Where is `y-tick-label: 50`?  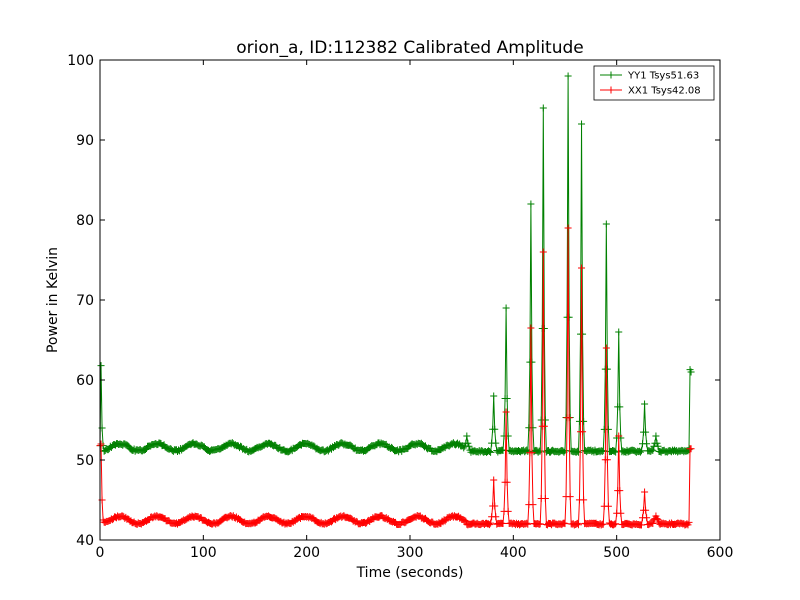 y-tick-label: 50 is located at coordinates (85, 461).